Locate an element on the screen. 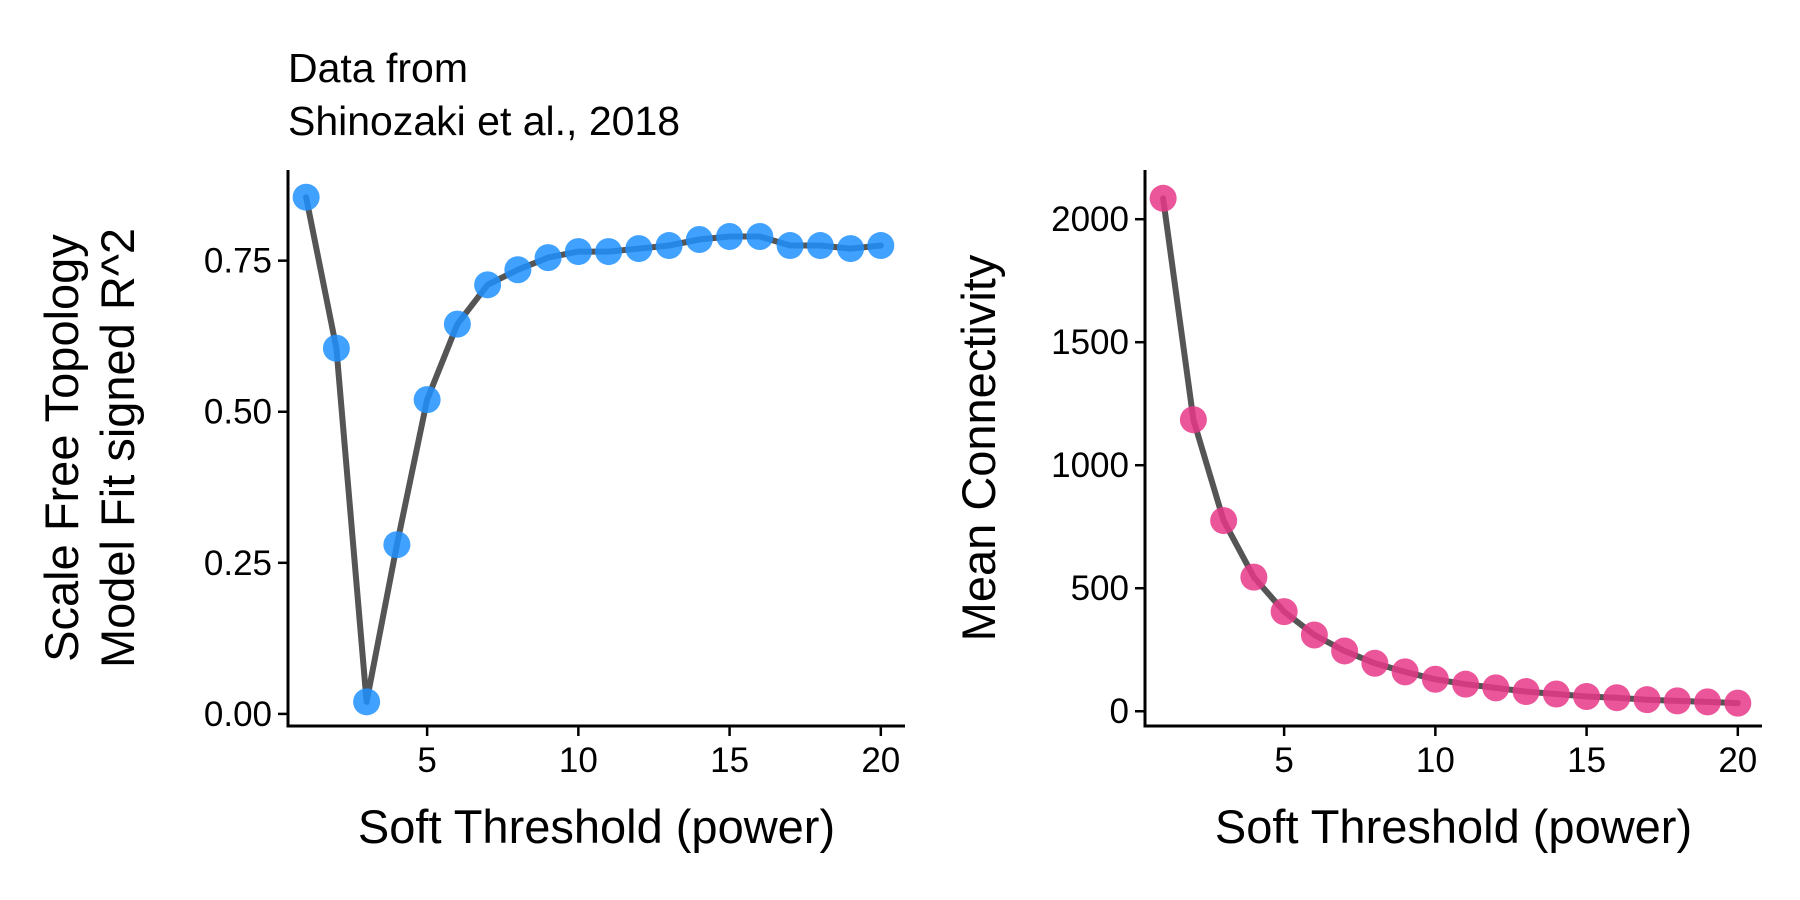 The height and width of the screenshot is (900, 1800). y-tick-label: 1000 is located at coordinates (1090, 465).